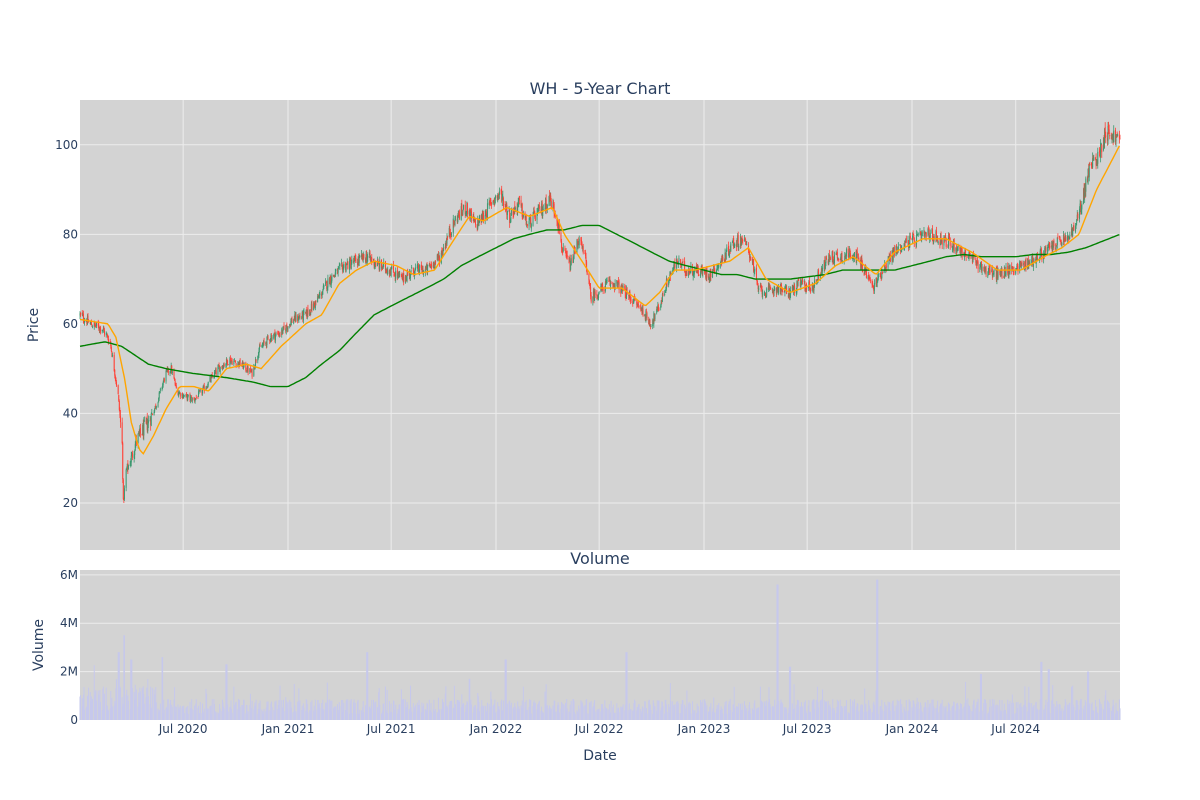 This screenshot has width=1200, height=800. Describe the element at coordinates (807, 729) in the screenshot. I see `x-tick: Jul 2023` at that location.